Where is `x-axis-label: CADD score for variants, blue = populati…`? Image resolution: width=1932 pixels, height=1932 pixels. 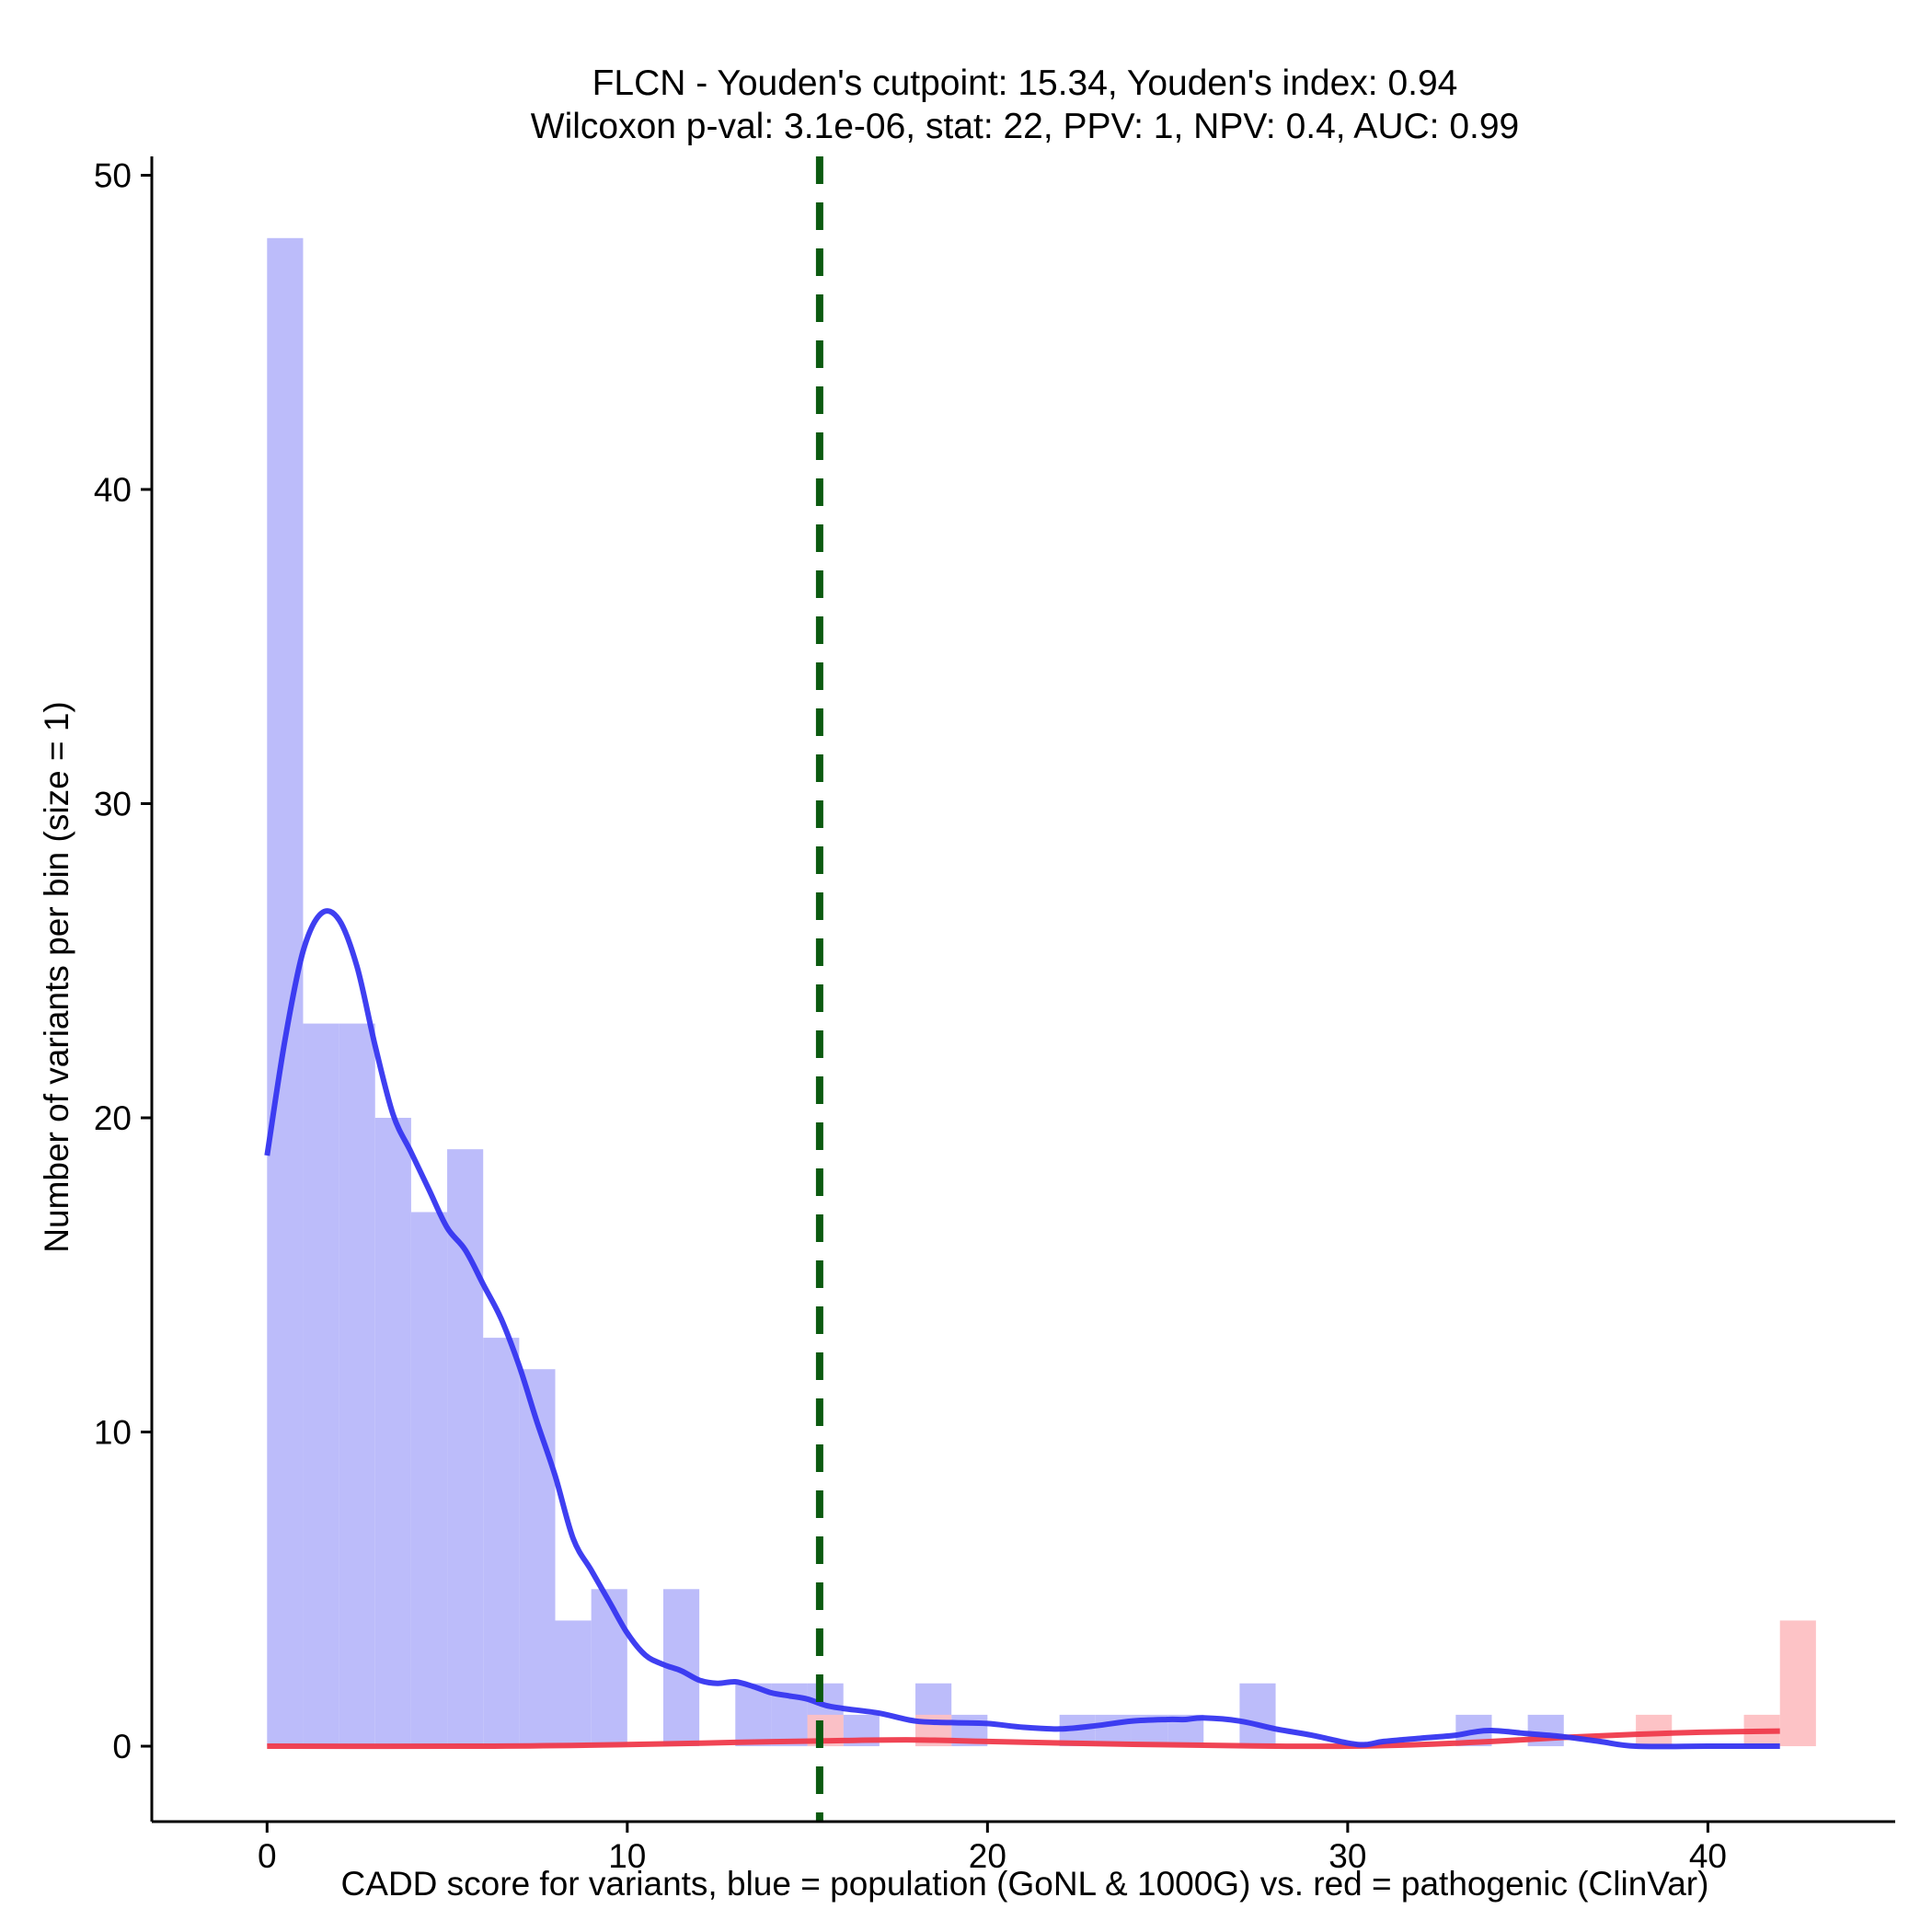
x-axis-label: CADD score for variants, blue = populati… is located at coordinates (1025, 1884).